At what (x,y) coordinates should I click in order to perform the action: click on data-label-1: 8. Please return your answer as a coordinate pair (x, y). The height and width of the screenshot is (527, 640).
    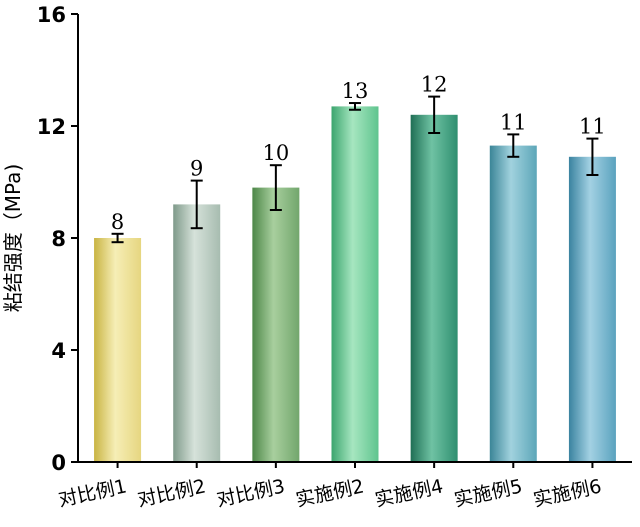
    Looking at the image, I should click on (117, 222).